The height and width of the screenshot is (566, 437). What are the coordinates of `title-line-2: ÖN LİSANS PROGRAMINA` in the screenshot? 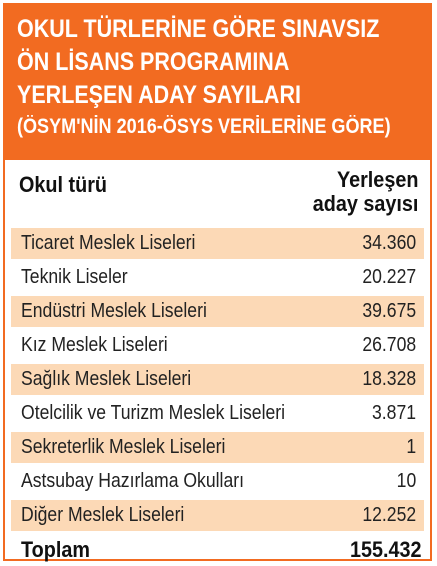 It's located at (153, 62).